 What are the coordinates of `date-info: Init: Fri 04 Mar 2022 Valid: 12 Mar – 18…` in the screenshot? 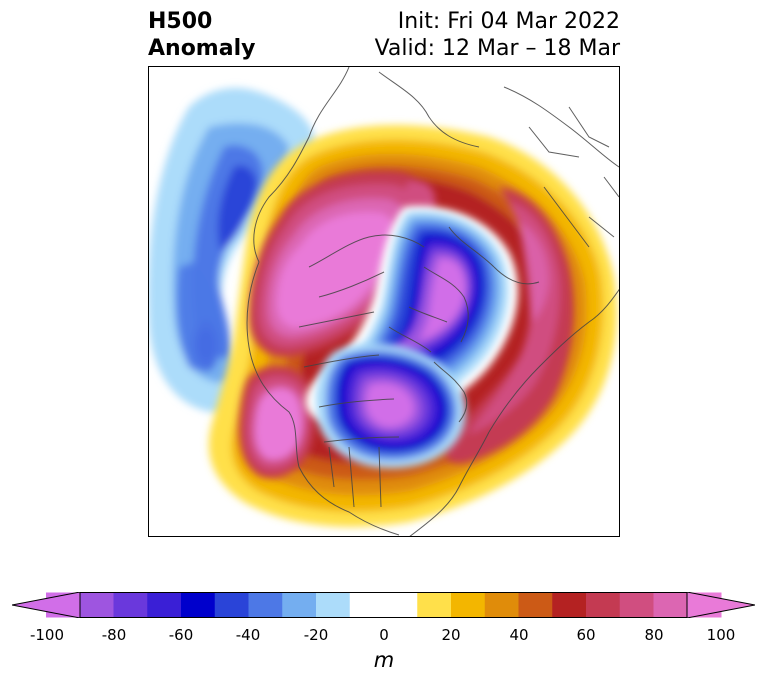 It's located at (497, 35).